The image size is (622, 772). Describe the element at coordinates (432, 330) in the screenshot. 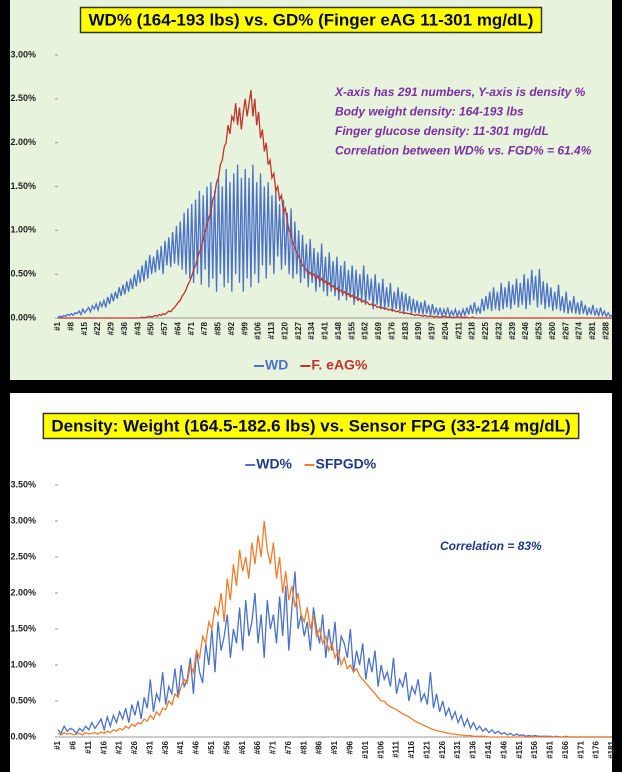

I see `x-tick-label: #197` at that location.